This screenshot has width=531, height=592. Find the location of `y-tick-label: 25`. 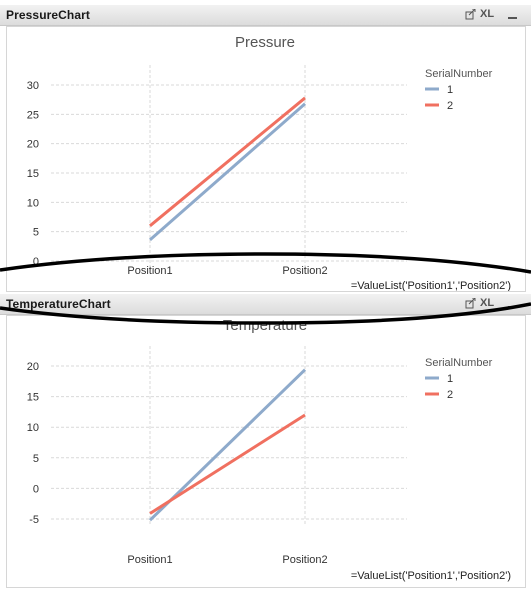

y-tick-label: 25 is located at coordinates (33, 115).